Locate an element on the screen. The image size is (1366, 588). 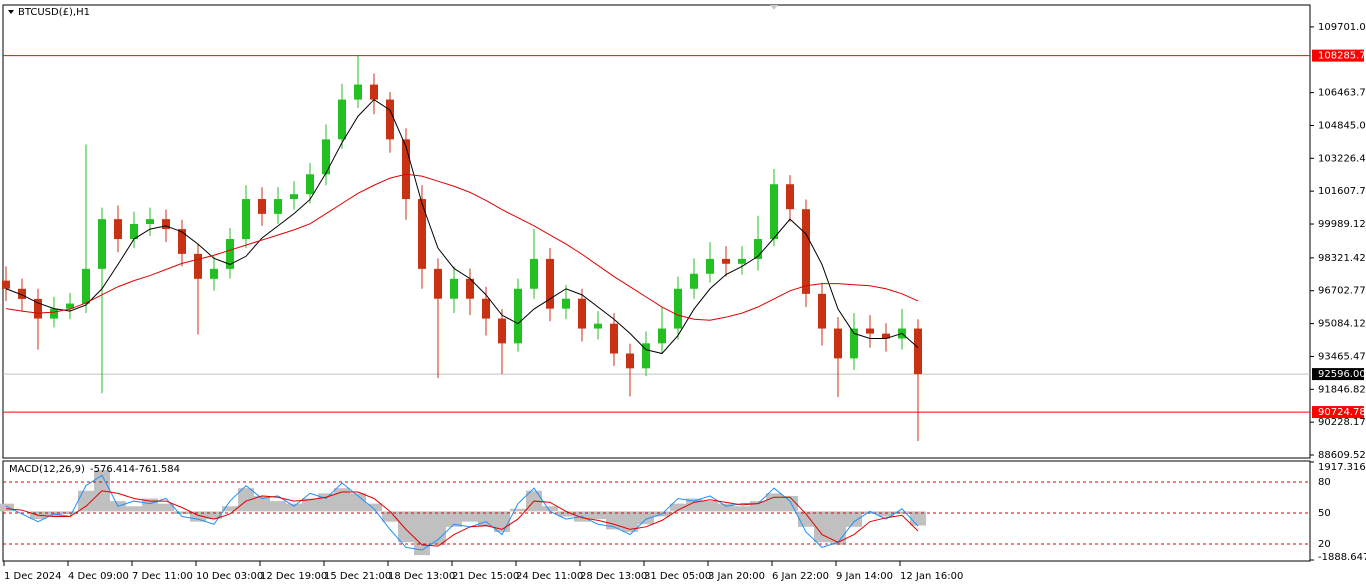
level-label: 108285.79 is located at coordinates (1342, 56).